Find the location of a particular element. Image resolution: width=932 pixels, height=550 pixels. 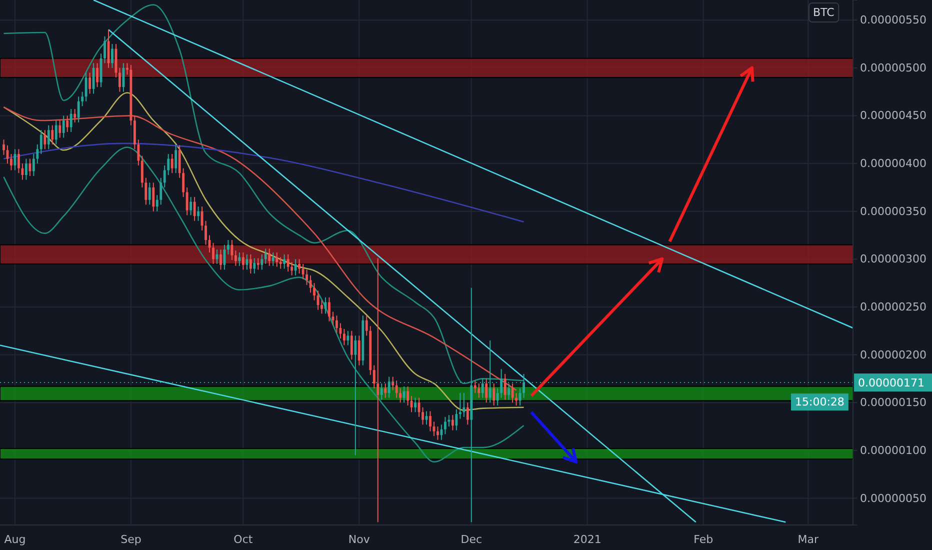

y-tick-label: 0.00000050 is located at coordinates (893, 498).